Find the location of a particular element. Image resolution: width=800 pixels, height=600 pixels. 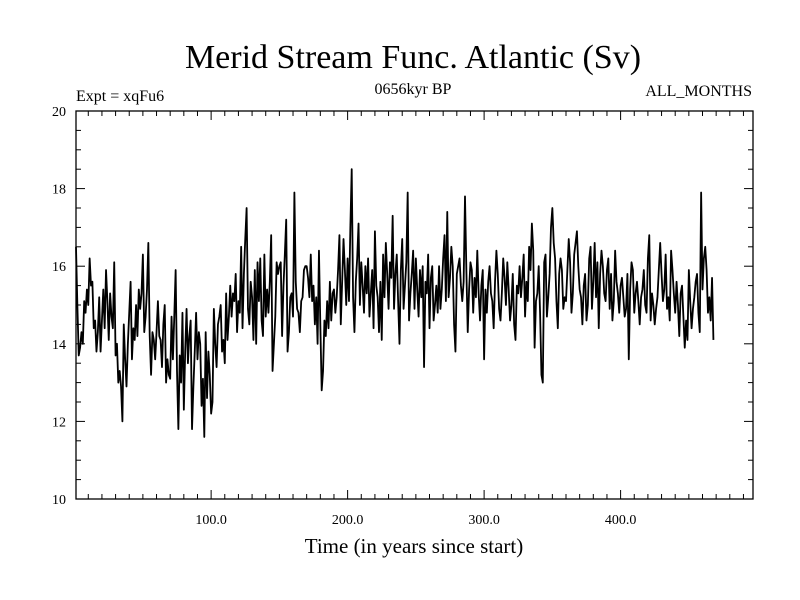

experiment-label: Expt = xqFu6 is located at coordinates (120, 96).